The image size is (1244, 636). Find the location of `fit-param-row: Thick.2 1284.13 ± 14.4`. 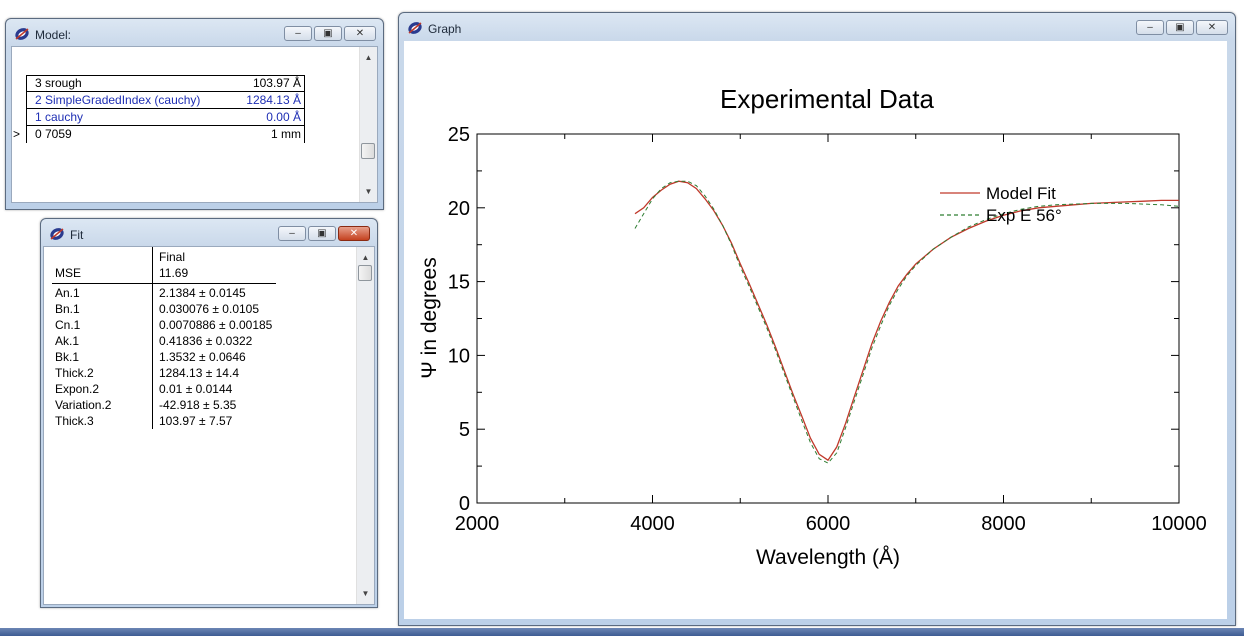

fit-param-row: Thick.2 1284.13 ± 14.4 is located at coordinates (205, 374).